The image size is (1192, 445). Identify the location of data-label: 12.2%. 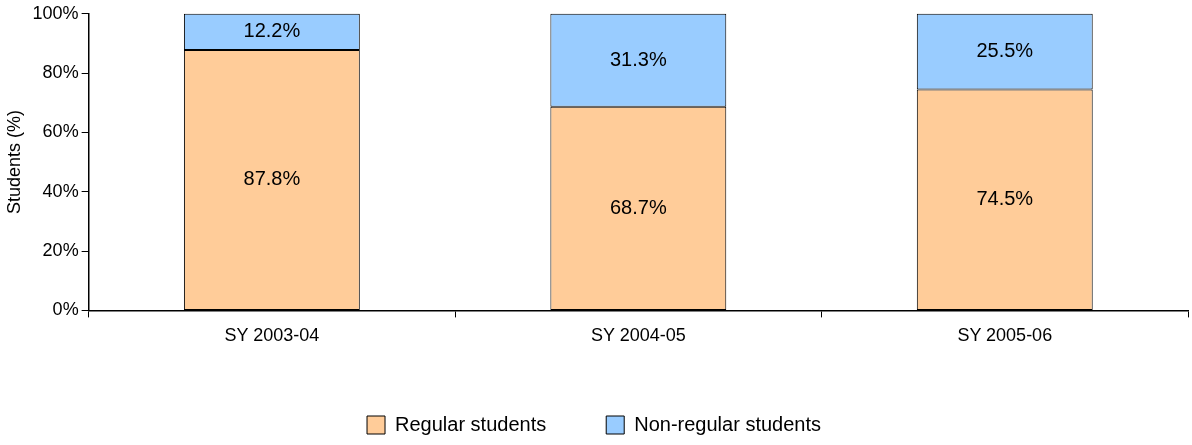
(272, 30).